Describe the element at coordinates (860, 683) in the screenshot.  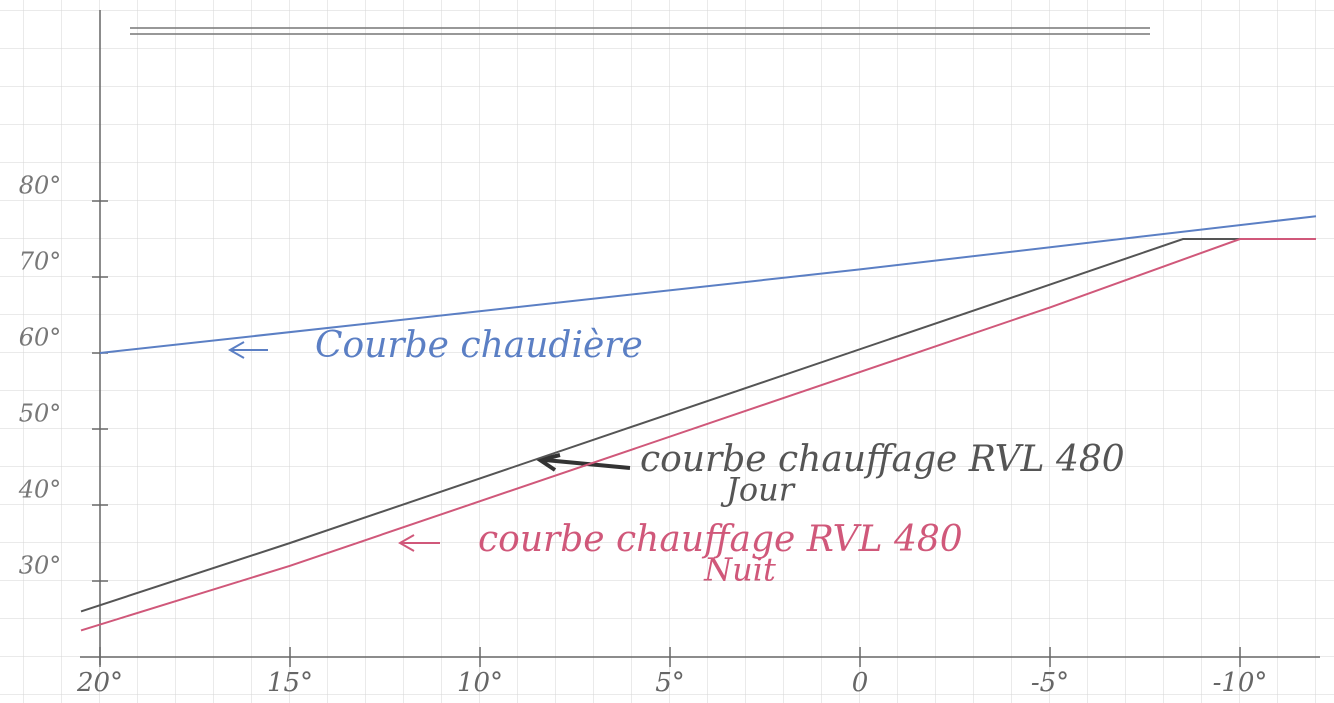
I see `x-tick-label: 0` at that location.